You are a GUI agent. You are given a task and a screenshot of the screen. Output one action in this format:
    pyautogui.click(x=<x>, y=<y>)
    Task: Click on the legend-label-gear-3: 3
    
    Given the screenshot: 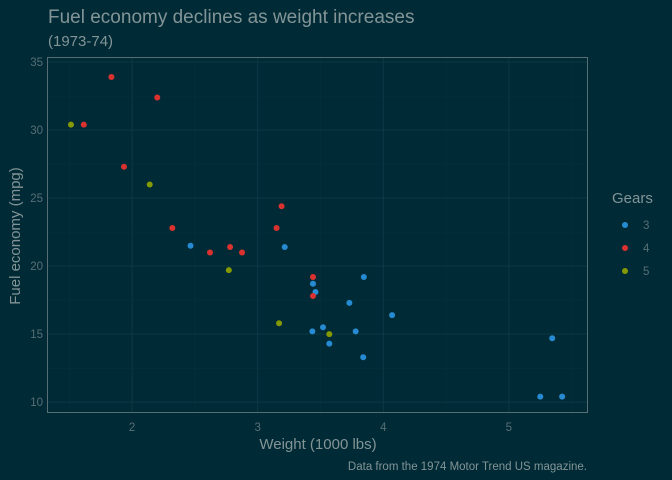 What is the action you would take?
    pyautogui.click(x=646, y=226)
    